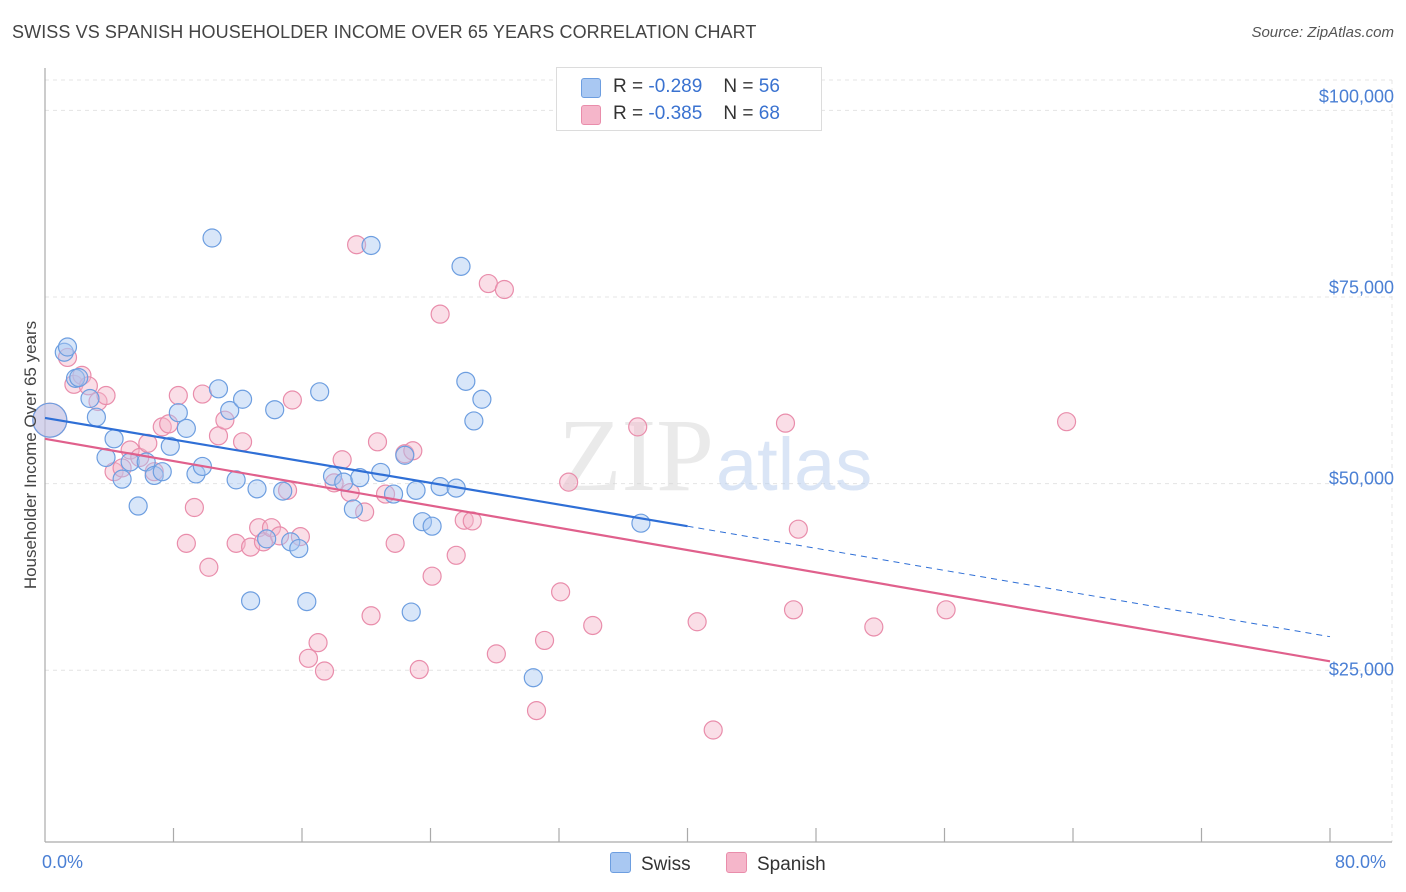 Image resolution: width=1406 pixels, height=892 pixels. Describe the element at coordinates (628, 86) in the screenshot. I see `swiss-r-label: R =` at that location.